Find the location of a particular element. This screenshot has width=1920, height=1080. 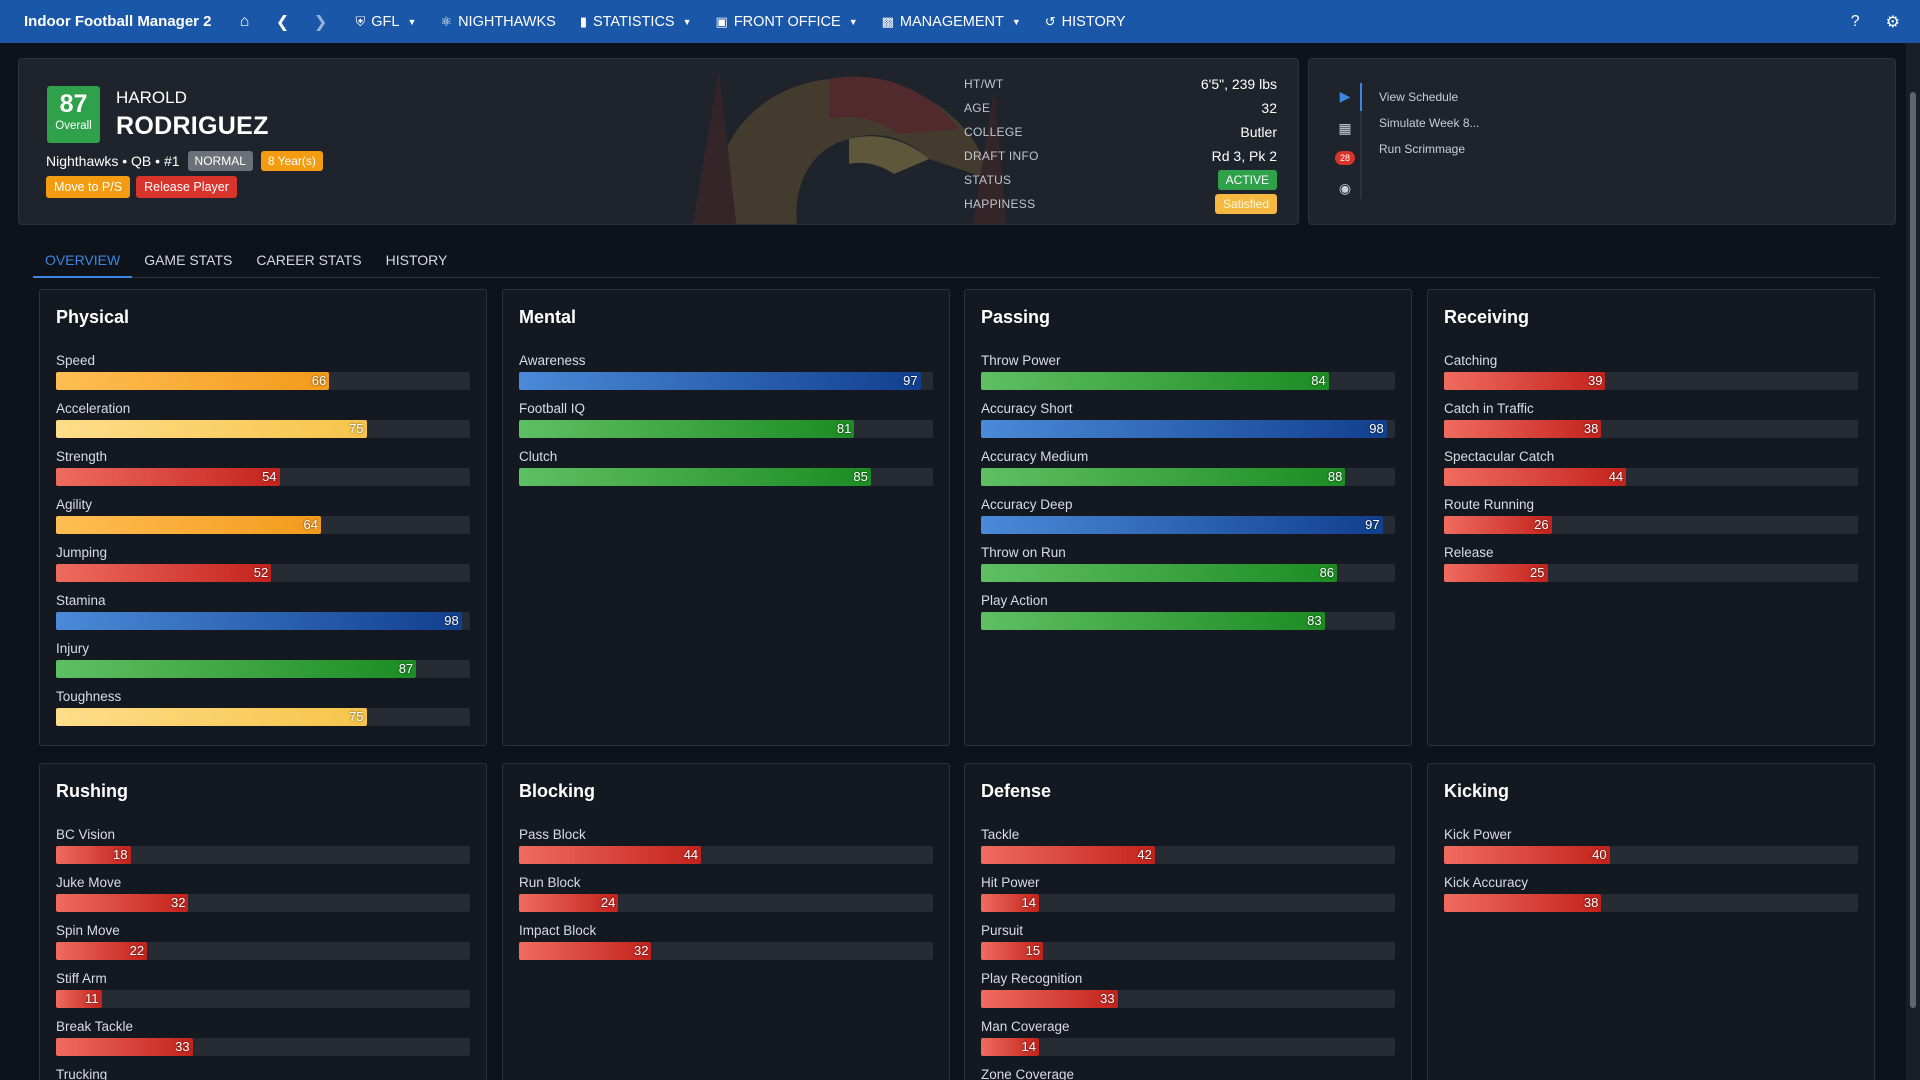

nav-front-office: ▣ FRONT OFFICE ▼ is located at coordinates (787, 22).